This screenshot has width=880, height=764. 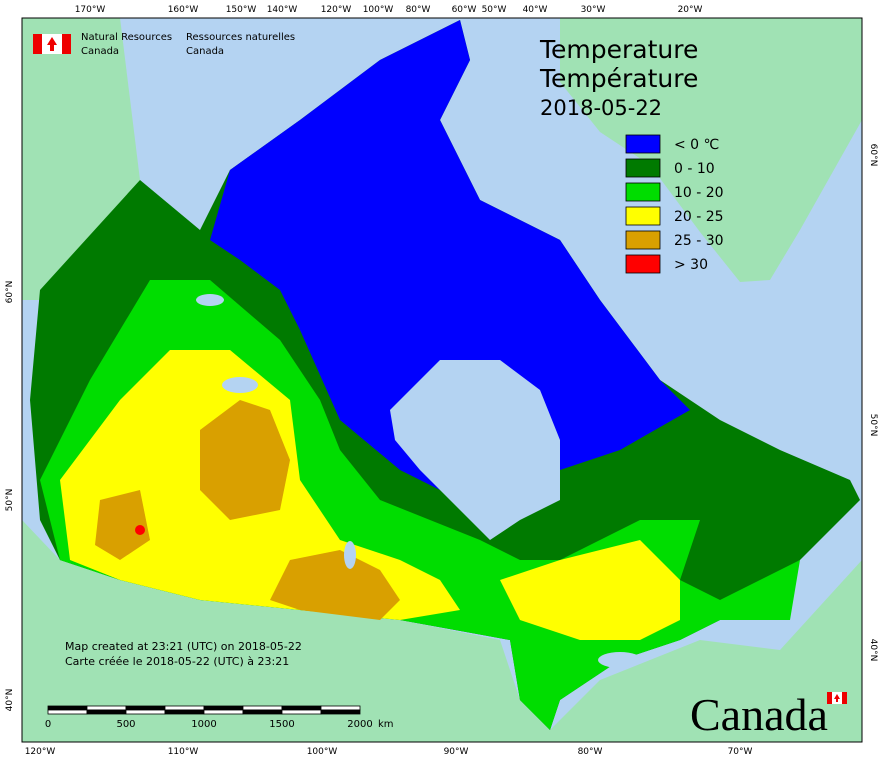 What do you see at coordinates (335, 585) in the screenshot?
I see `zone-25-30-south` at bounding box center [335, 585].